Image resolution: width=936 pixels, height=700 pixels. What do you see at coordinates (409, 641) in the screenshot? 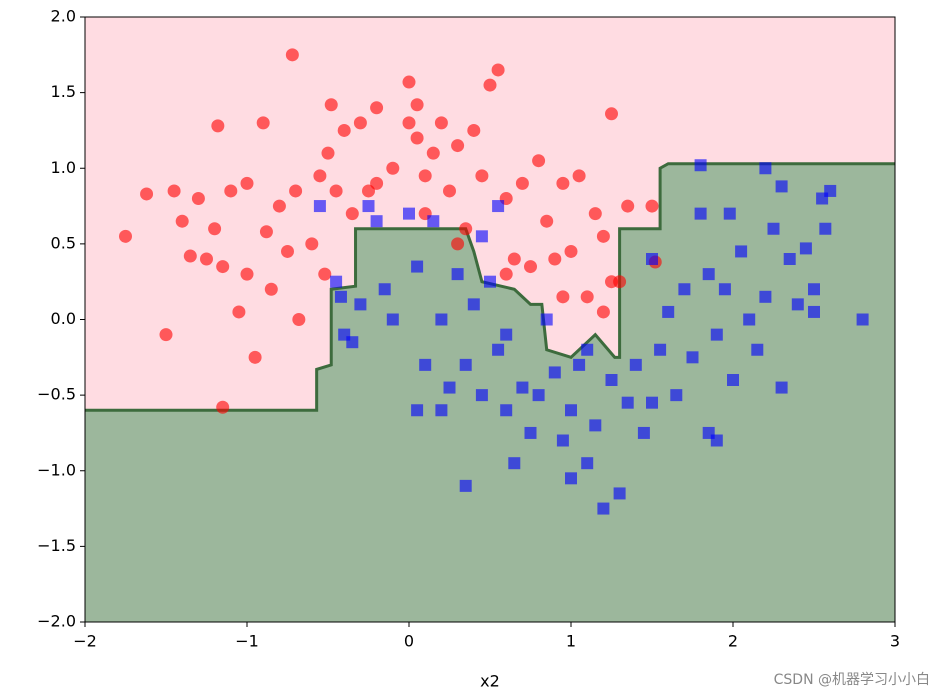
I see `x-tick-label: 0` at bounding box center [409, 641].